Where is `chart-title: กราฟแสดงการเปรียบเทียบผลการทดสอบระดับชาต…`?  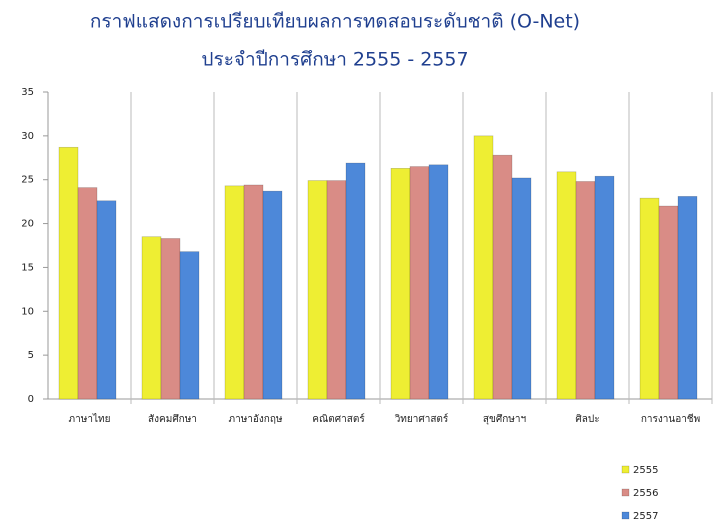 chart-title: กราฟแสดงการเปรียบเทียบผลการทดสอบระดับชาต… is located at coordinates (335, 22).